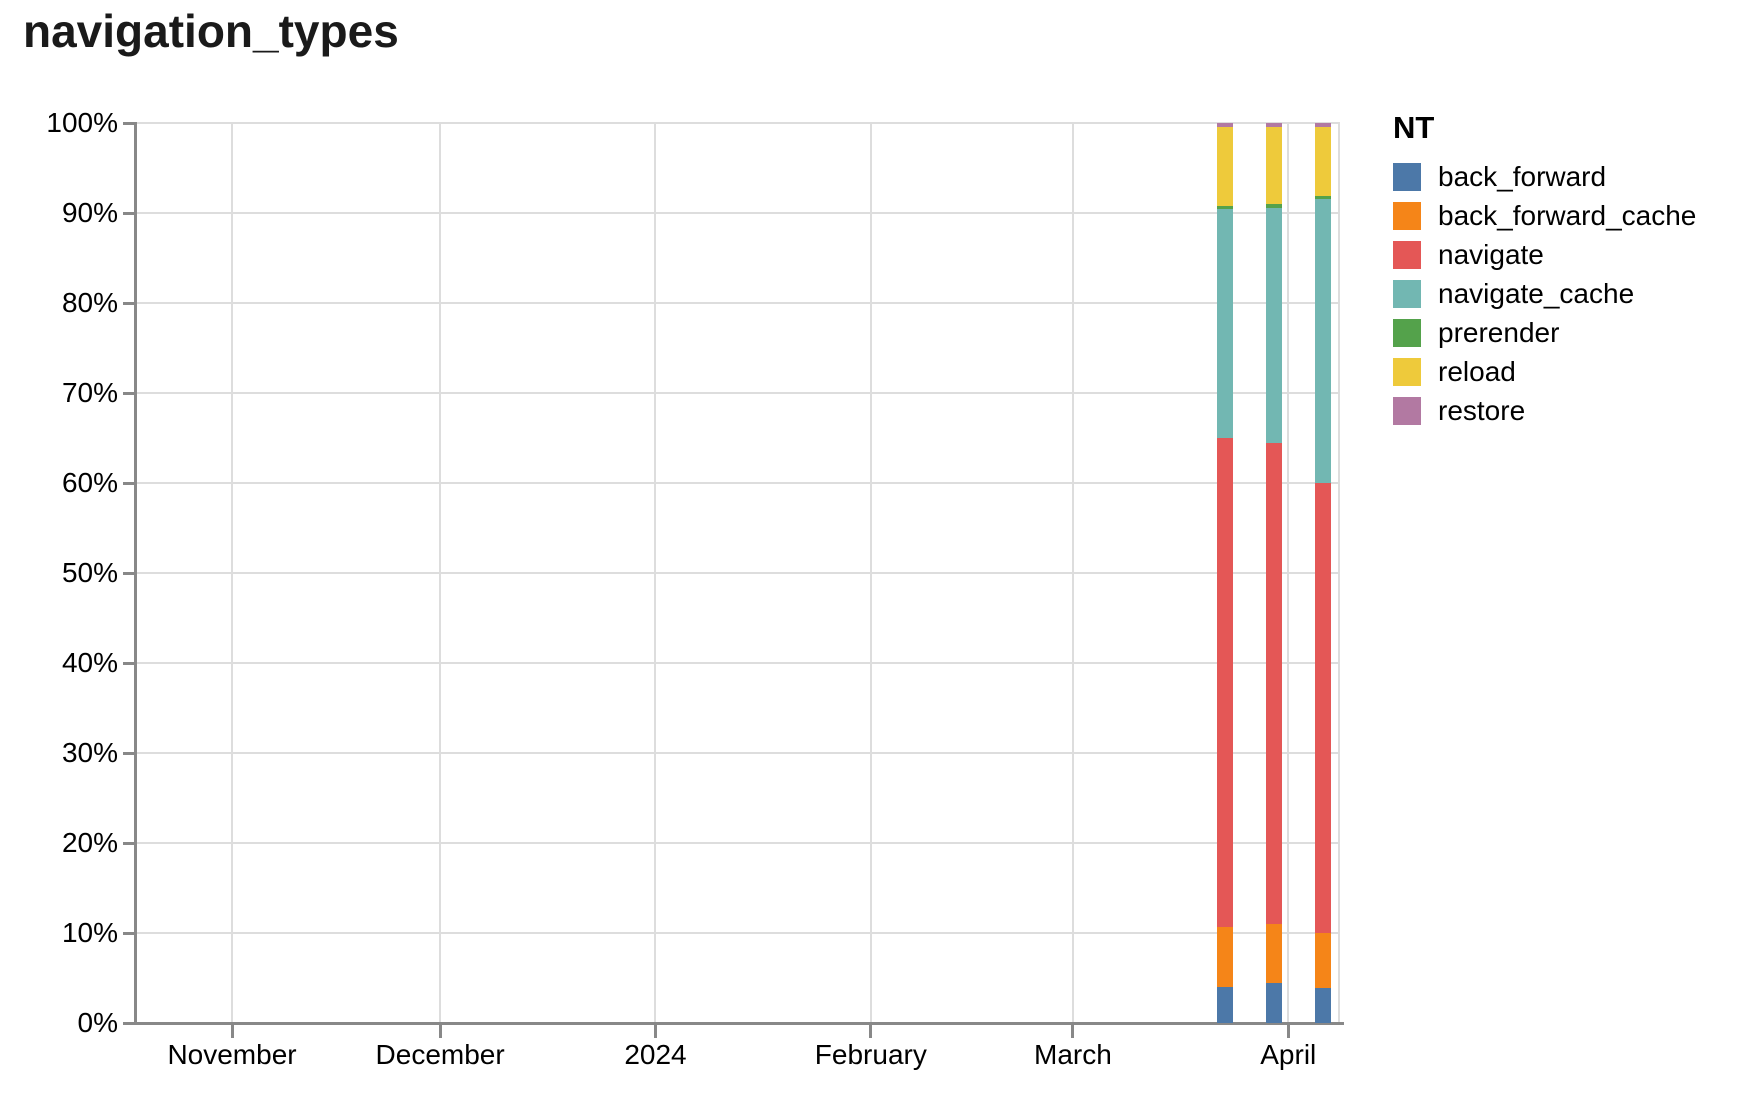 Image resolution: width=1738 pixels, height=1108 pixels. I want to click on legend-item-navigate: navigate, so click(1544, 254).